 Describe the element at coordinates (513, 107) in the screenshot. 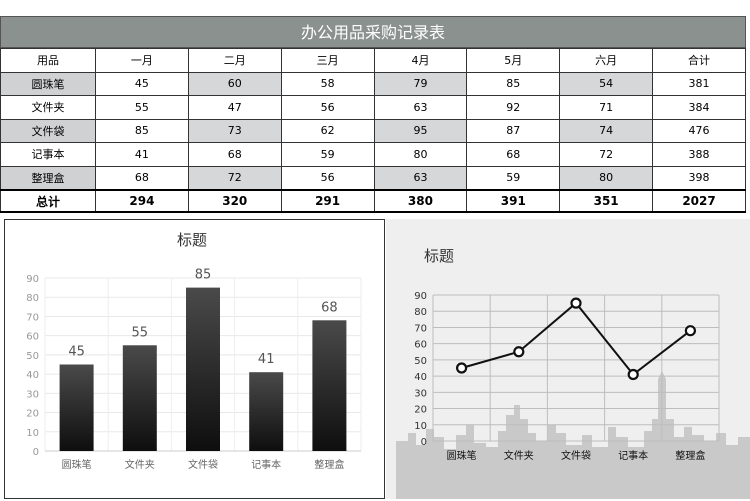

I see `value-cell: 92` at that location.